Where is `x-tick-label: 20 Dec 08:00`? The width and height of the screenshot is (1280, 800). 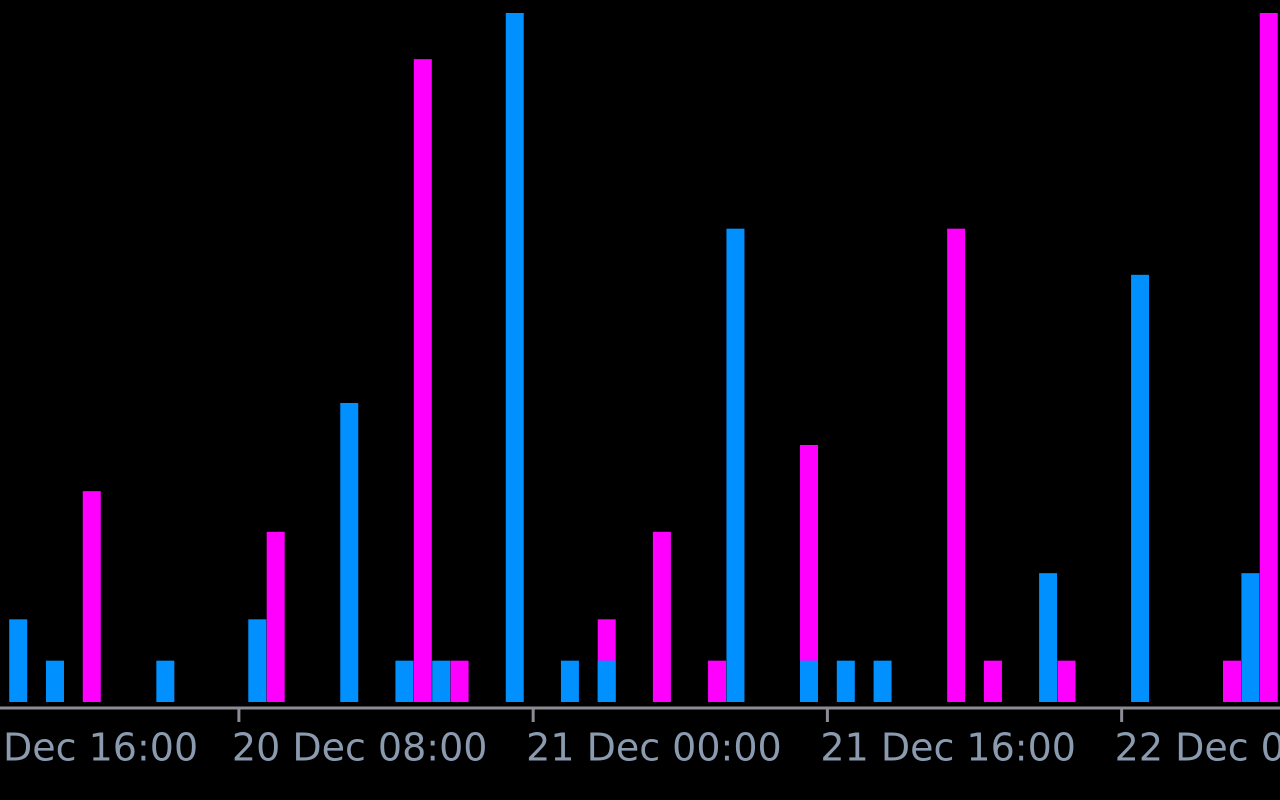 x-tick-label: 20 Dec 08:00 is located at coordinates (360, 748).